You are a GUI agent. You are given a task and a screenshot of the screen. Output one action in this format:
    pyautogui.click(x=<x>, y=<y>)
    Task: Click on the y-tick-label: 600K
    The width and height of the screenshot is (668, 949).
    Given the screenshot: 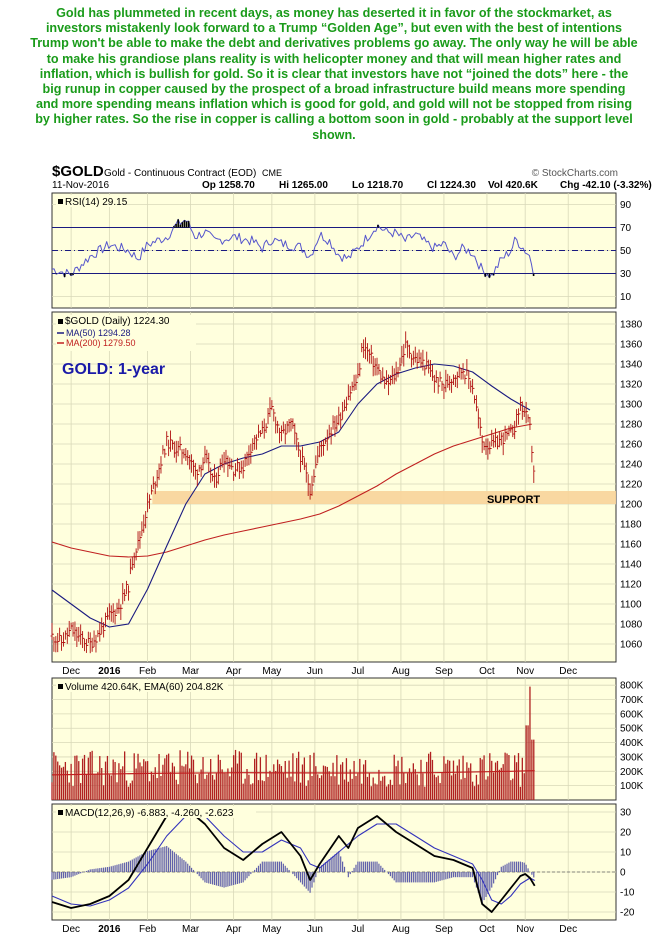 What is the action you would take?
    pyautogui.click(x=632, y=714)
    